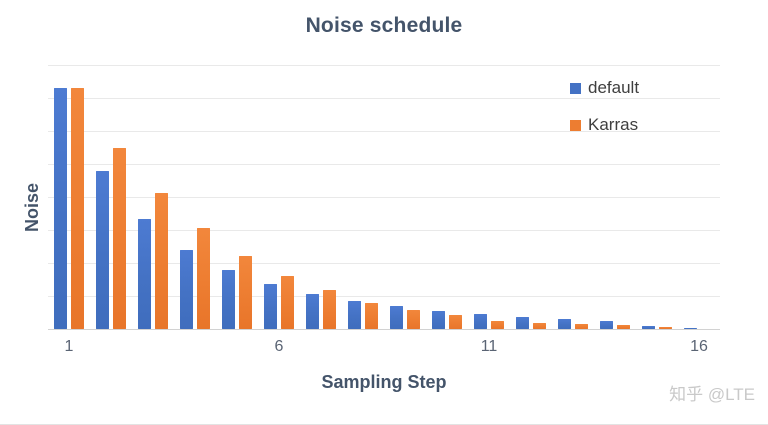 The width and height of the screenshot is (768, 425). Describe the element at coordinates (575, 125) in the screenshot. I see `legend-swatch-karras-icon` at that location.